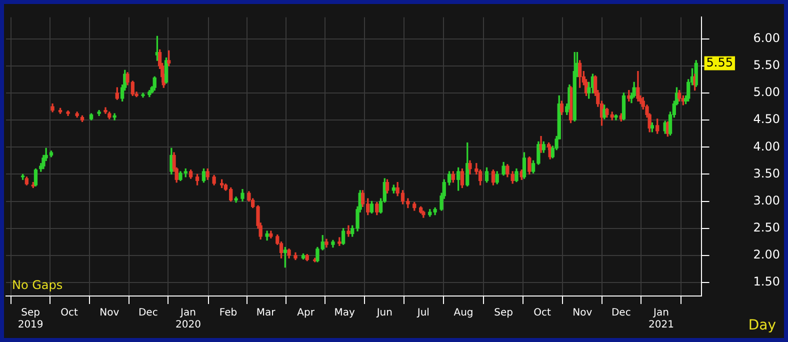 The image size is (788, 342). What do you see at coordinates (766, 119) in the screenshot?
I see `y-tick-label: 4.50` at bounding box center [766, 119].